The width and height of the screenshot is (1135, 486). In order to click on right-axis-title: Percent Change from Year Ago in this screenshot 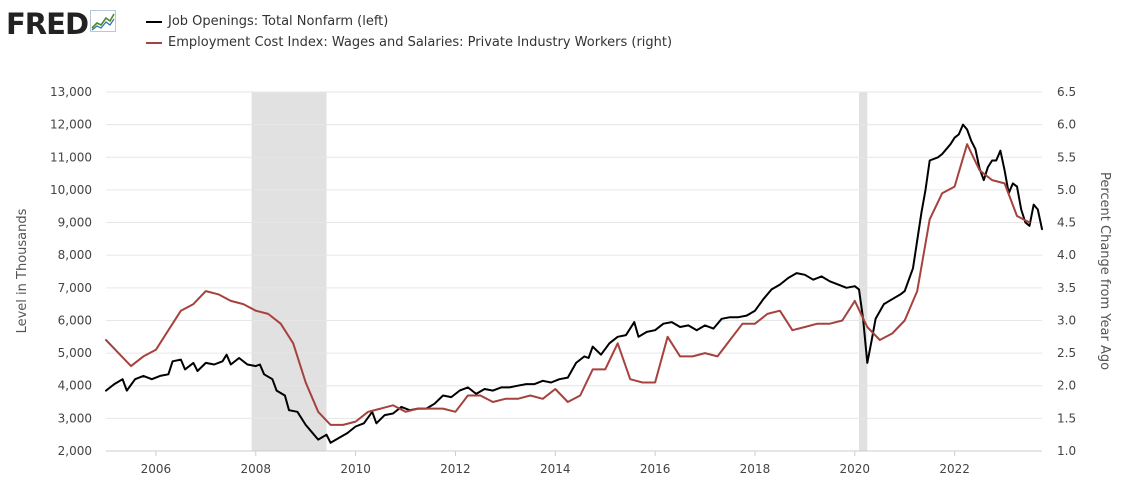, I will do `click(1104, 271)`.